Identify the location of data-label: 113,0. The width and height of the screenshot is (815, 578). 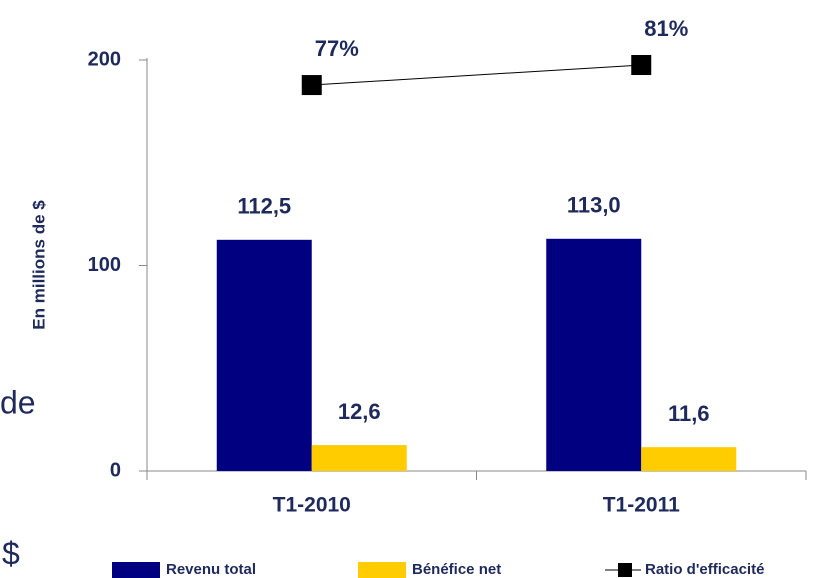
(594, 205).